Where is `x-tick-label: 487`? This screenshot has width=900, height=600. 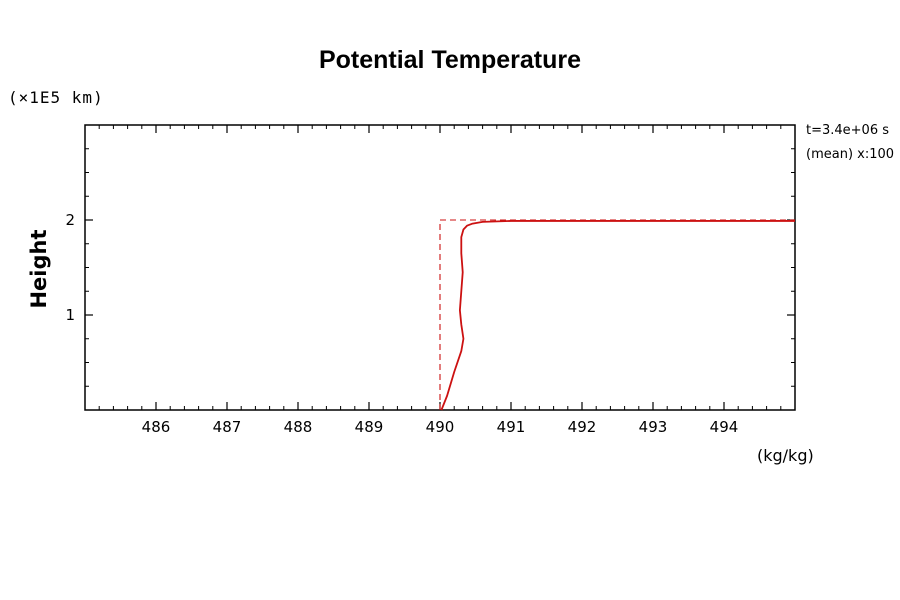 x-tick-label: 487 is located at coordinates (227, 427).